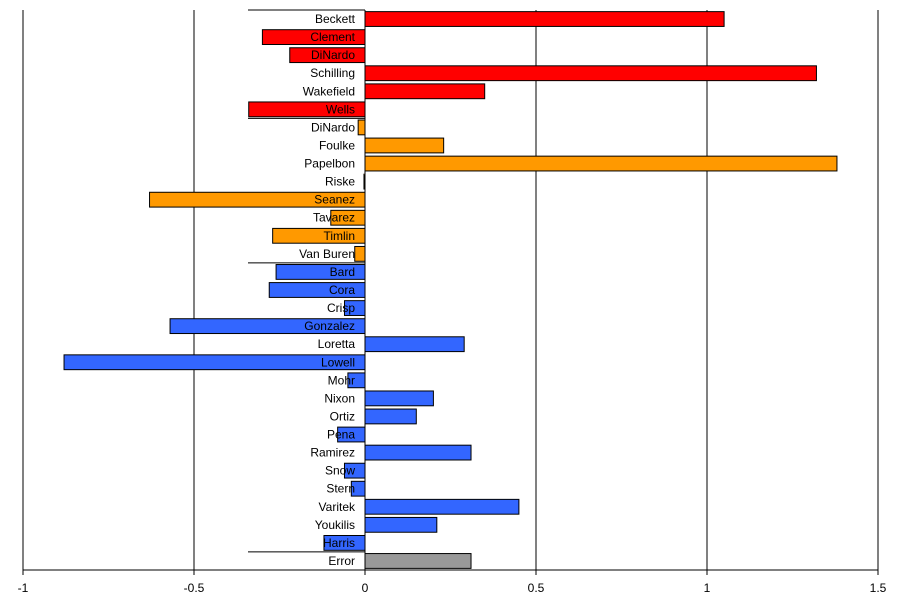  I want to click on category-label: Varitek, so click(337, 507).